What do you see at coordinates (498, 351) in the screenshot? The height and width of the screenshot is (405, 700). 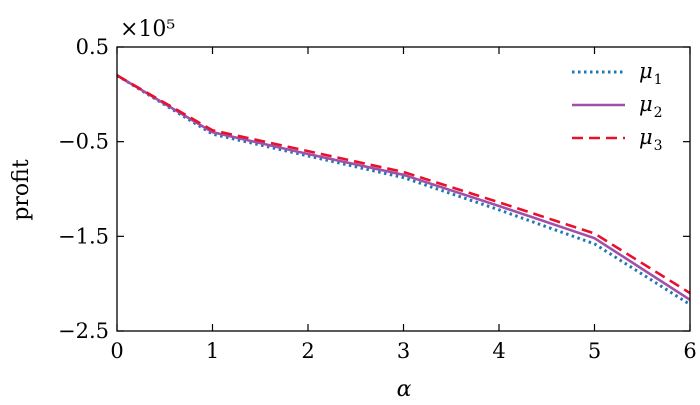 I see `x-tick-label: 4` at bounding box center [498, 351].